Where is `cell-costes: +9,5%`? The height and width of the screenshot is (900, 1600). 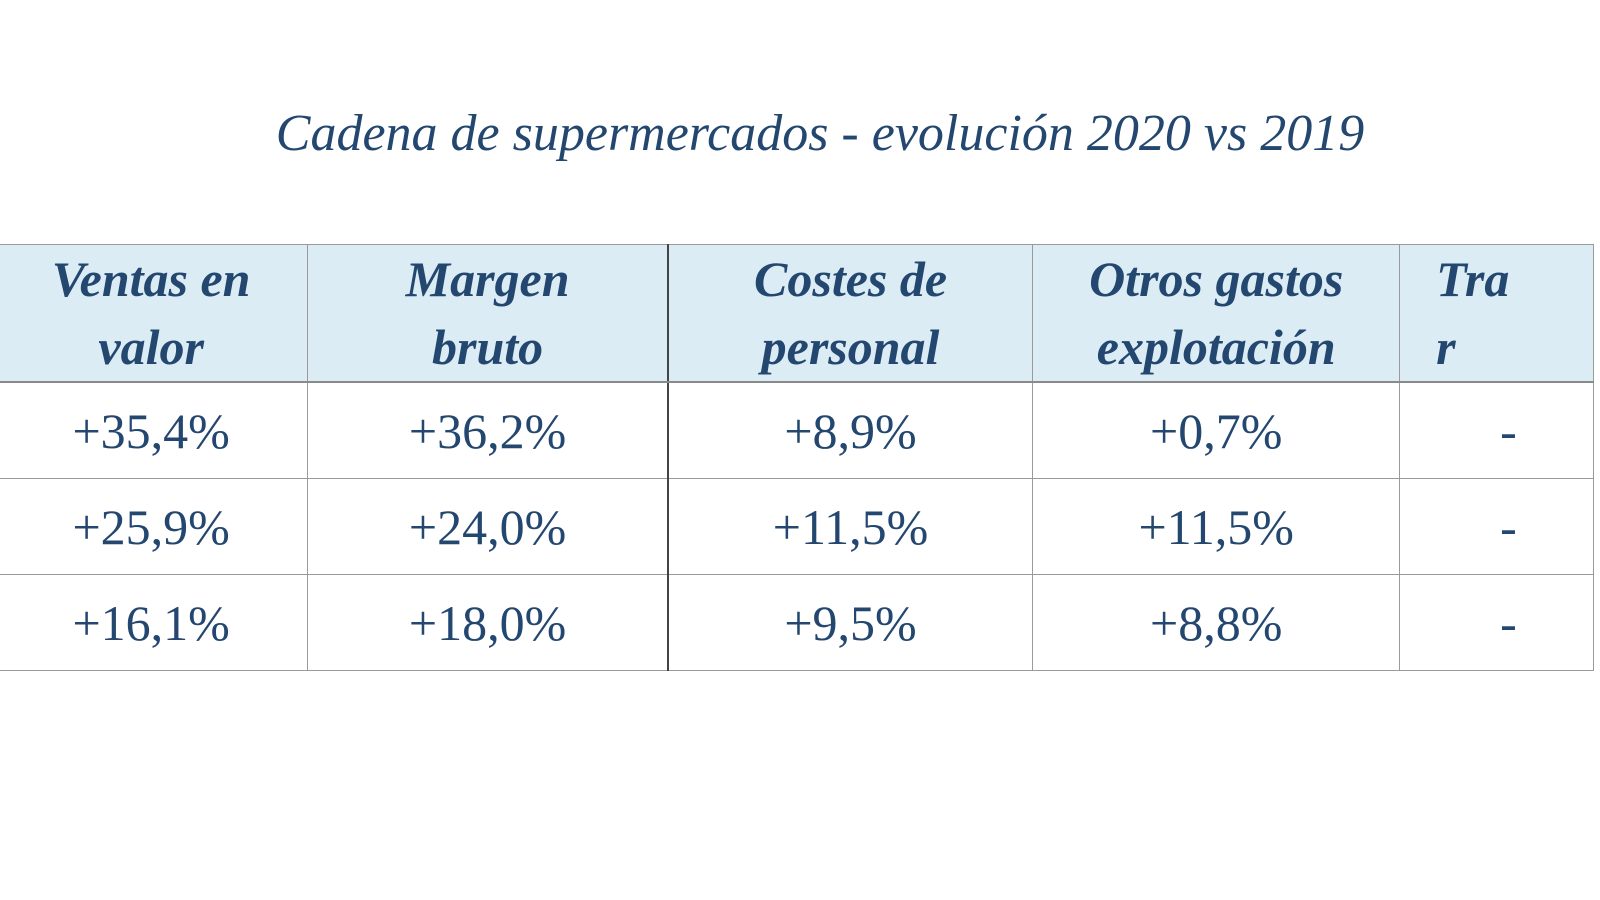 cell-costes: +9,5% is located at coordinates (850, 622).